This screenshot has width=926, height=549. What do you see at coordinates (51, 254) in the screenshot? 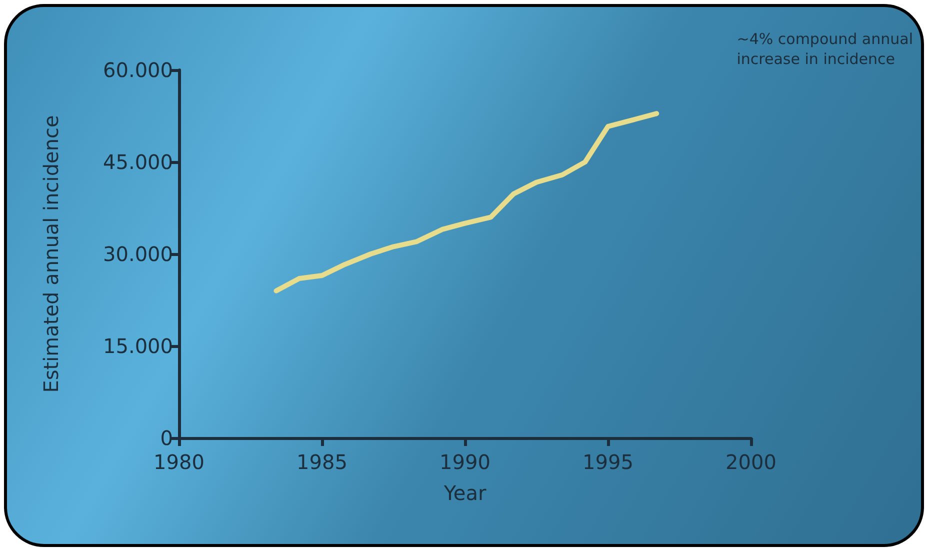
I see `y-axis-title: Estimated annual incidence` at bounding box center [51, 254].